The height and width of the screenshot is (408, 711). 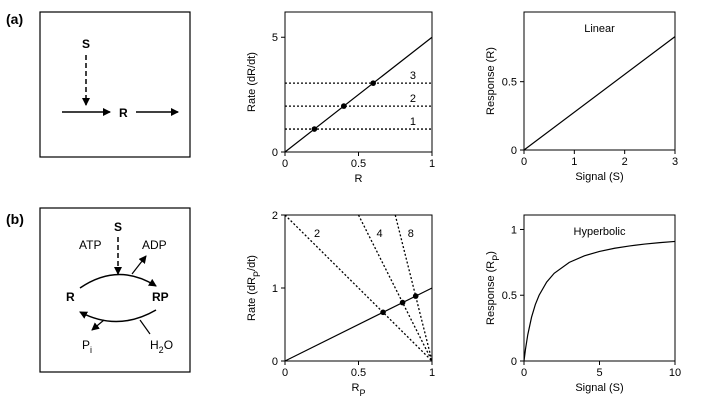 What do you see at coordinates (491, 253) in the screenshot?
I see `y-axis-label-part: )` at bounding box center [491, 253].